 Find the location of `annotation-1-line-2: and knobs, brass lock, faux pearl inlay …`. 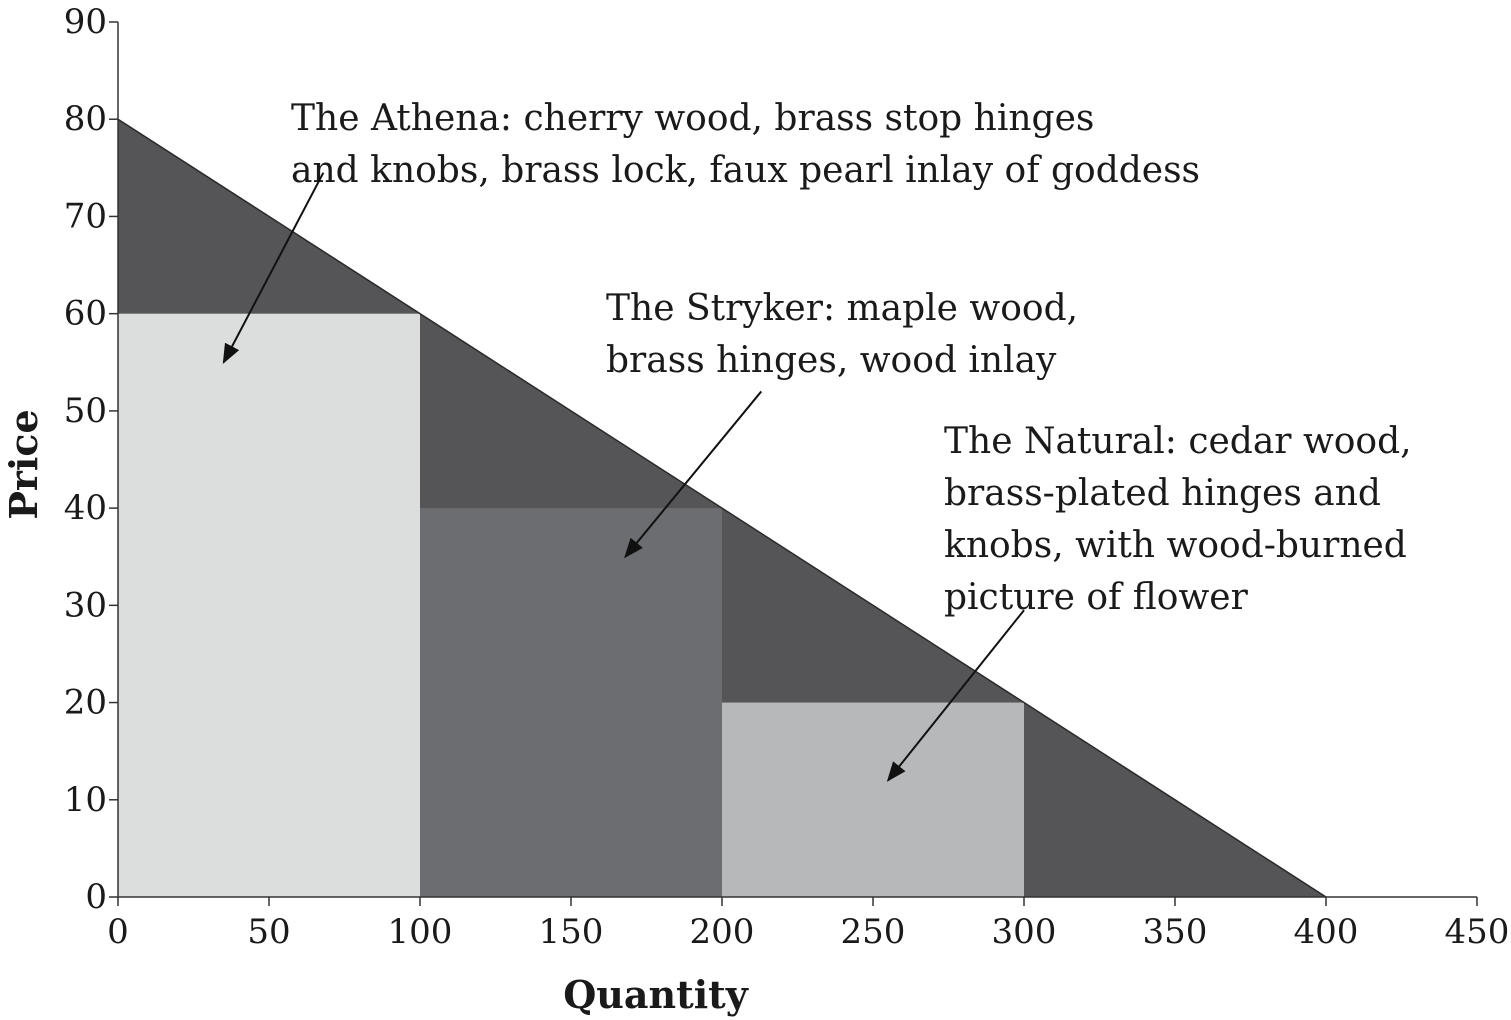

annotation-1-line-2: and knobs, brass lock, faux pearl inlay … is located at coordinates (745, 170).